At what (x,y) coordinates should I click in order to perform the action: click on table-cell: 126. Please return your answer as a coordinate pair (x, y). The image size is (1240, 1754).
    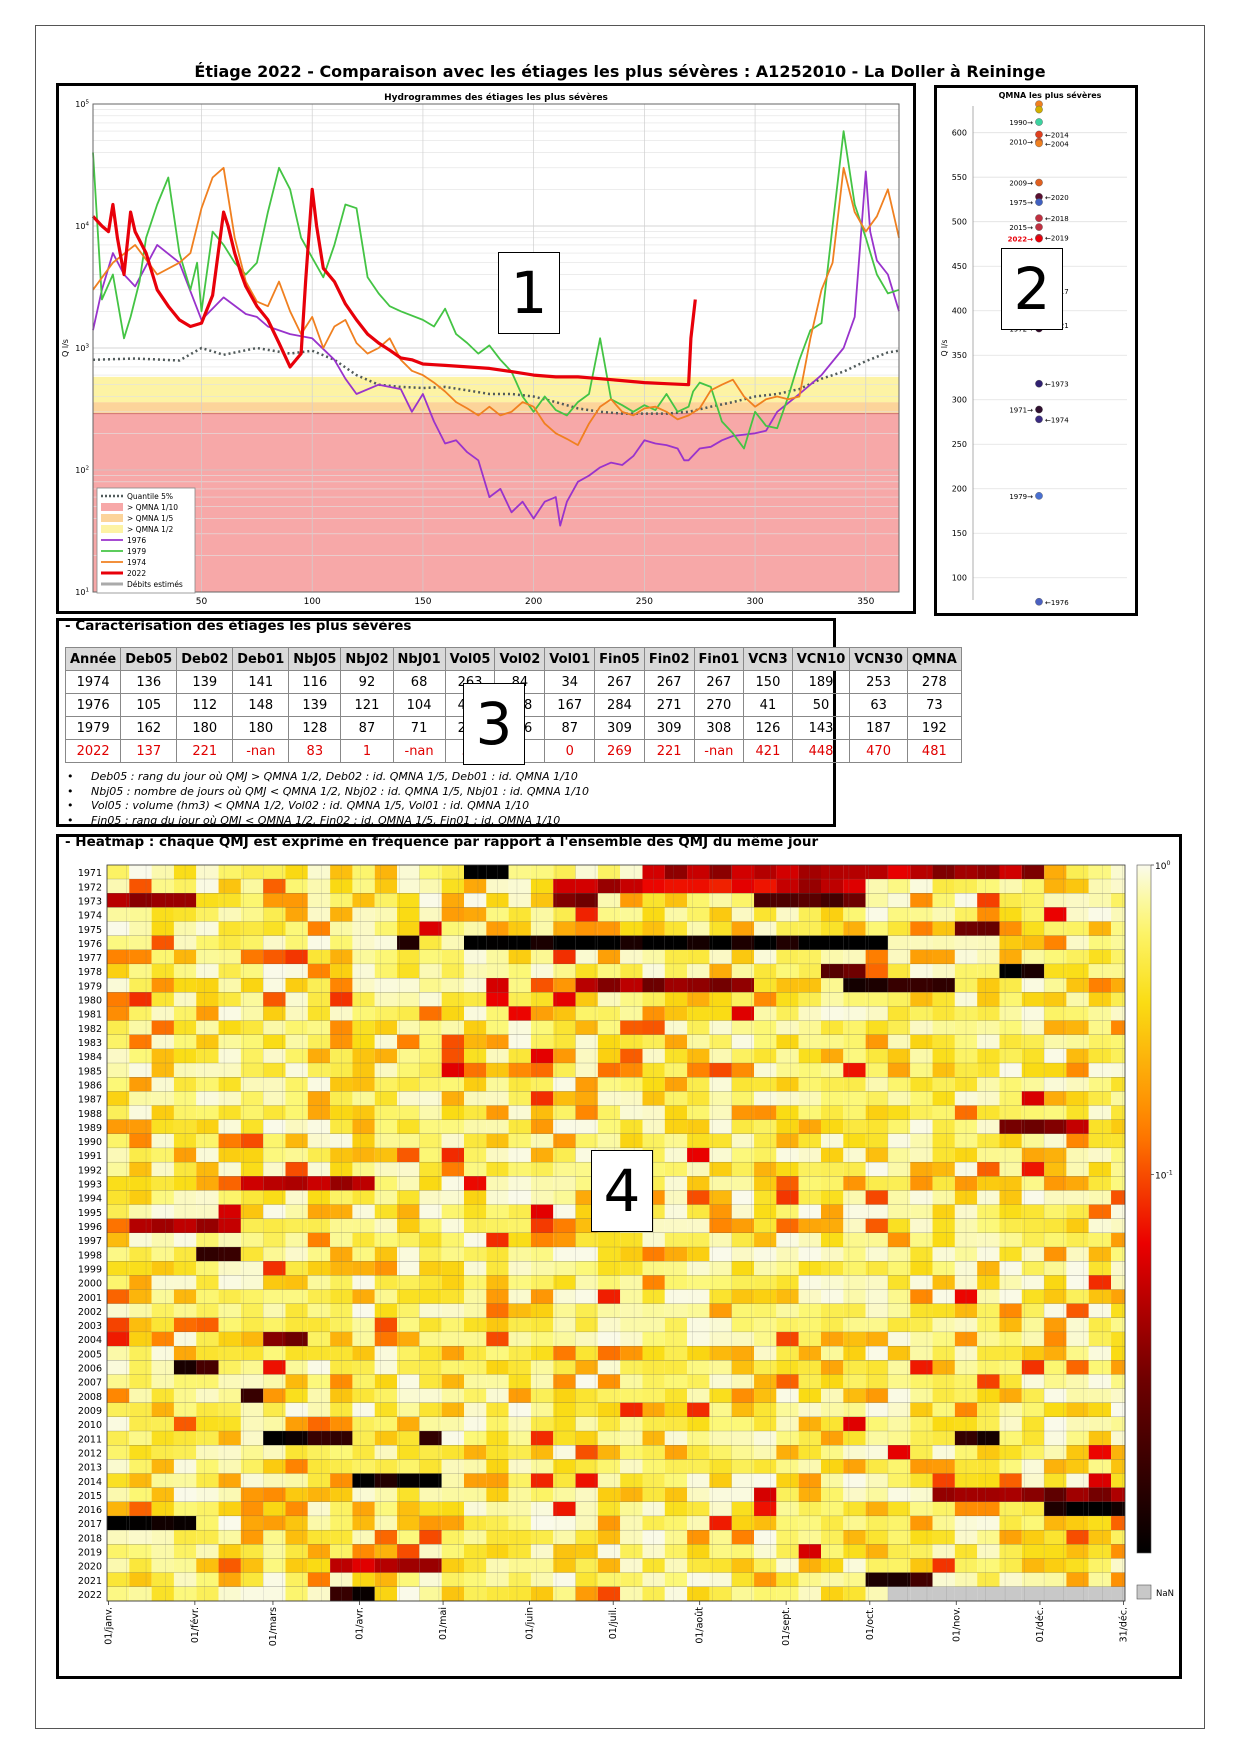
    Looking at the image, I should click on (768, 728).